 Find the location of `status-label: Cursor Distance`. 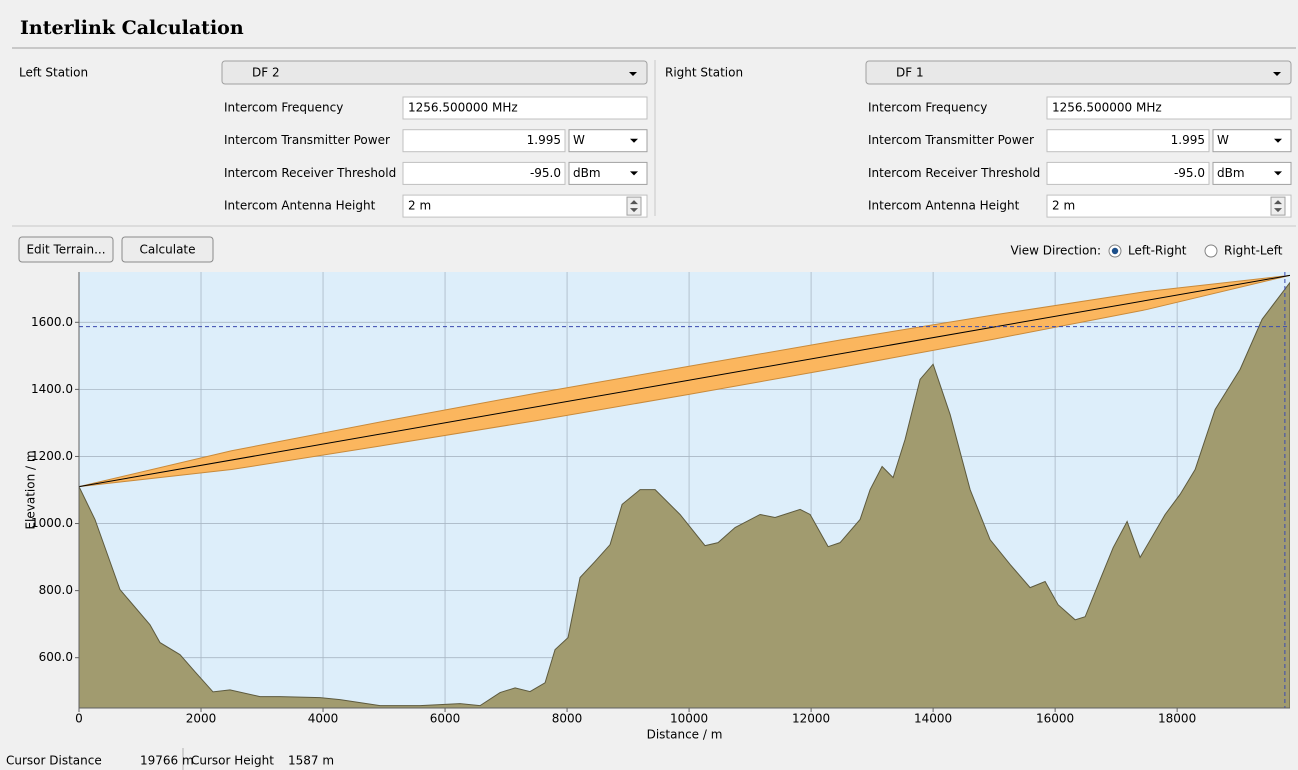

status-label: Cursor Distance is located at coordinates (54, 761).